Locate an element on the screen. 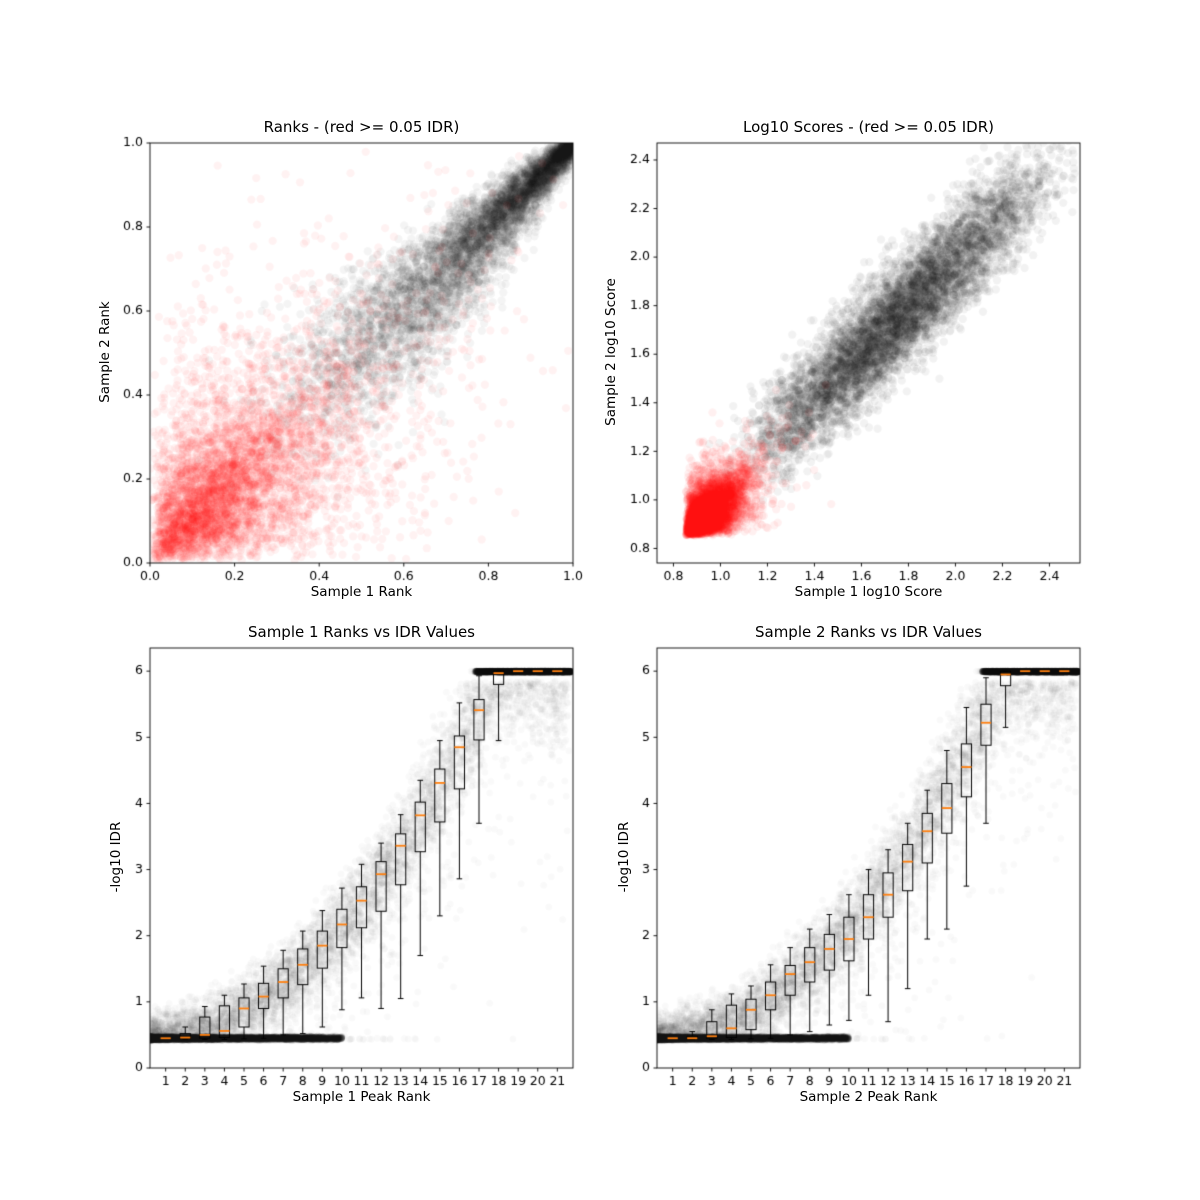 Image resolution: width=1200 pixels, height=1200 pixels. scores-plot-xlabel: Sample 1 log10 Score is located at coordinates (868, 592).